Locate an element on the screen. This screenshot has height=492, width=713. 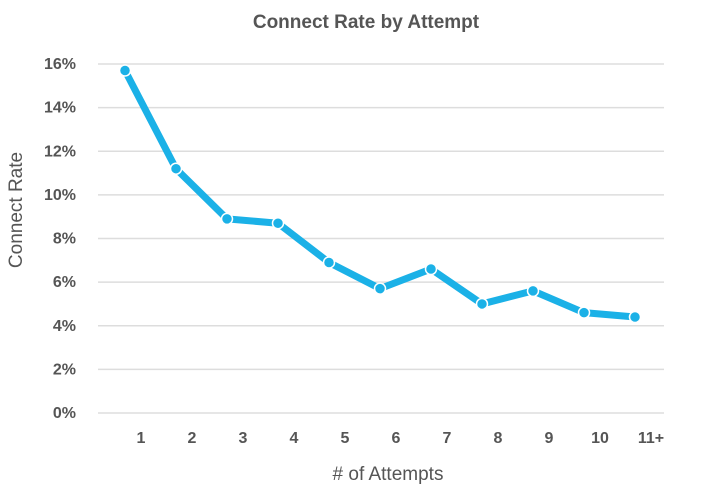
y-axis-ticks: 0% 2% 4% 6% 8% 10% 12% 14% 16% is located at coordinates (60, 239).